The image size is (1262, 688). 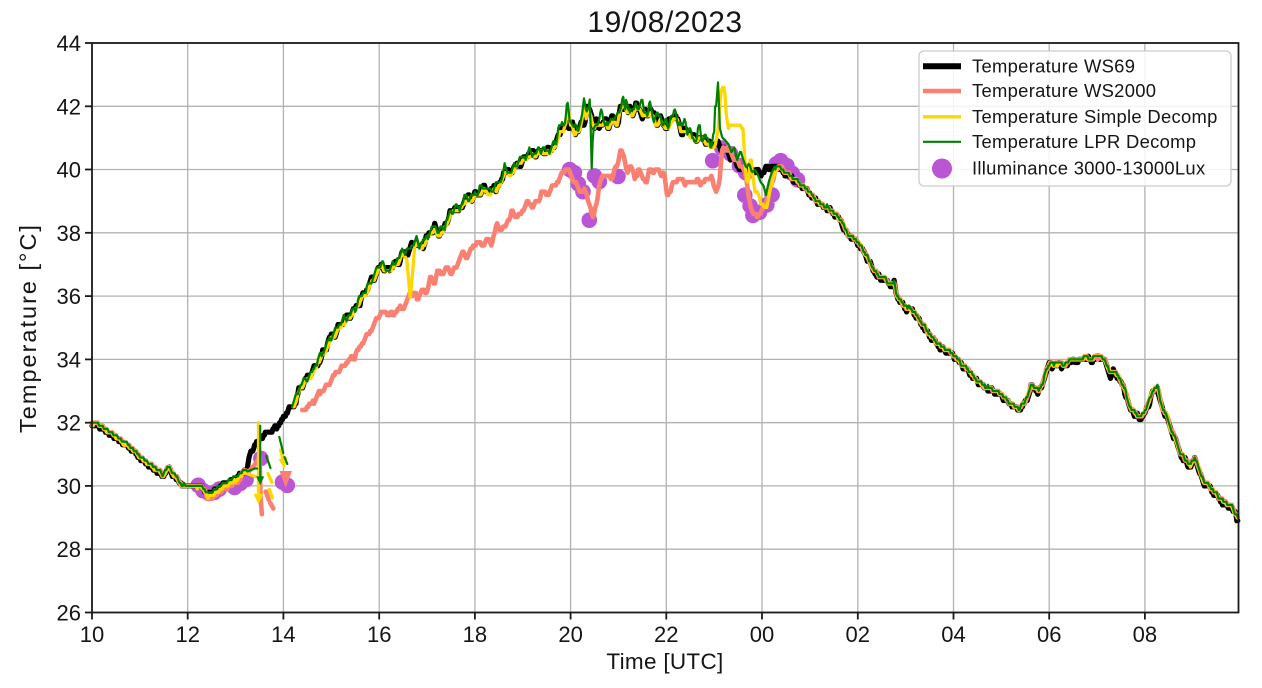 I want to click on svg-text: 36, so click(x=69, y=296).